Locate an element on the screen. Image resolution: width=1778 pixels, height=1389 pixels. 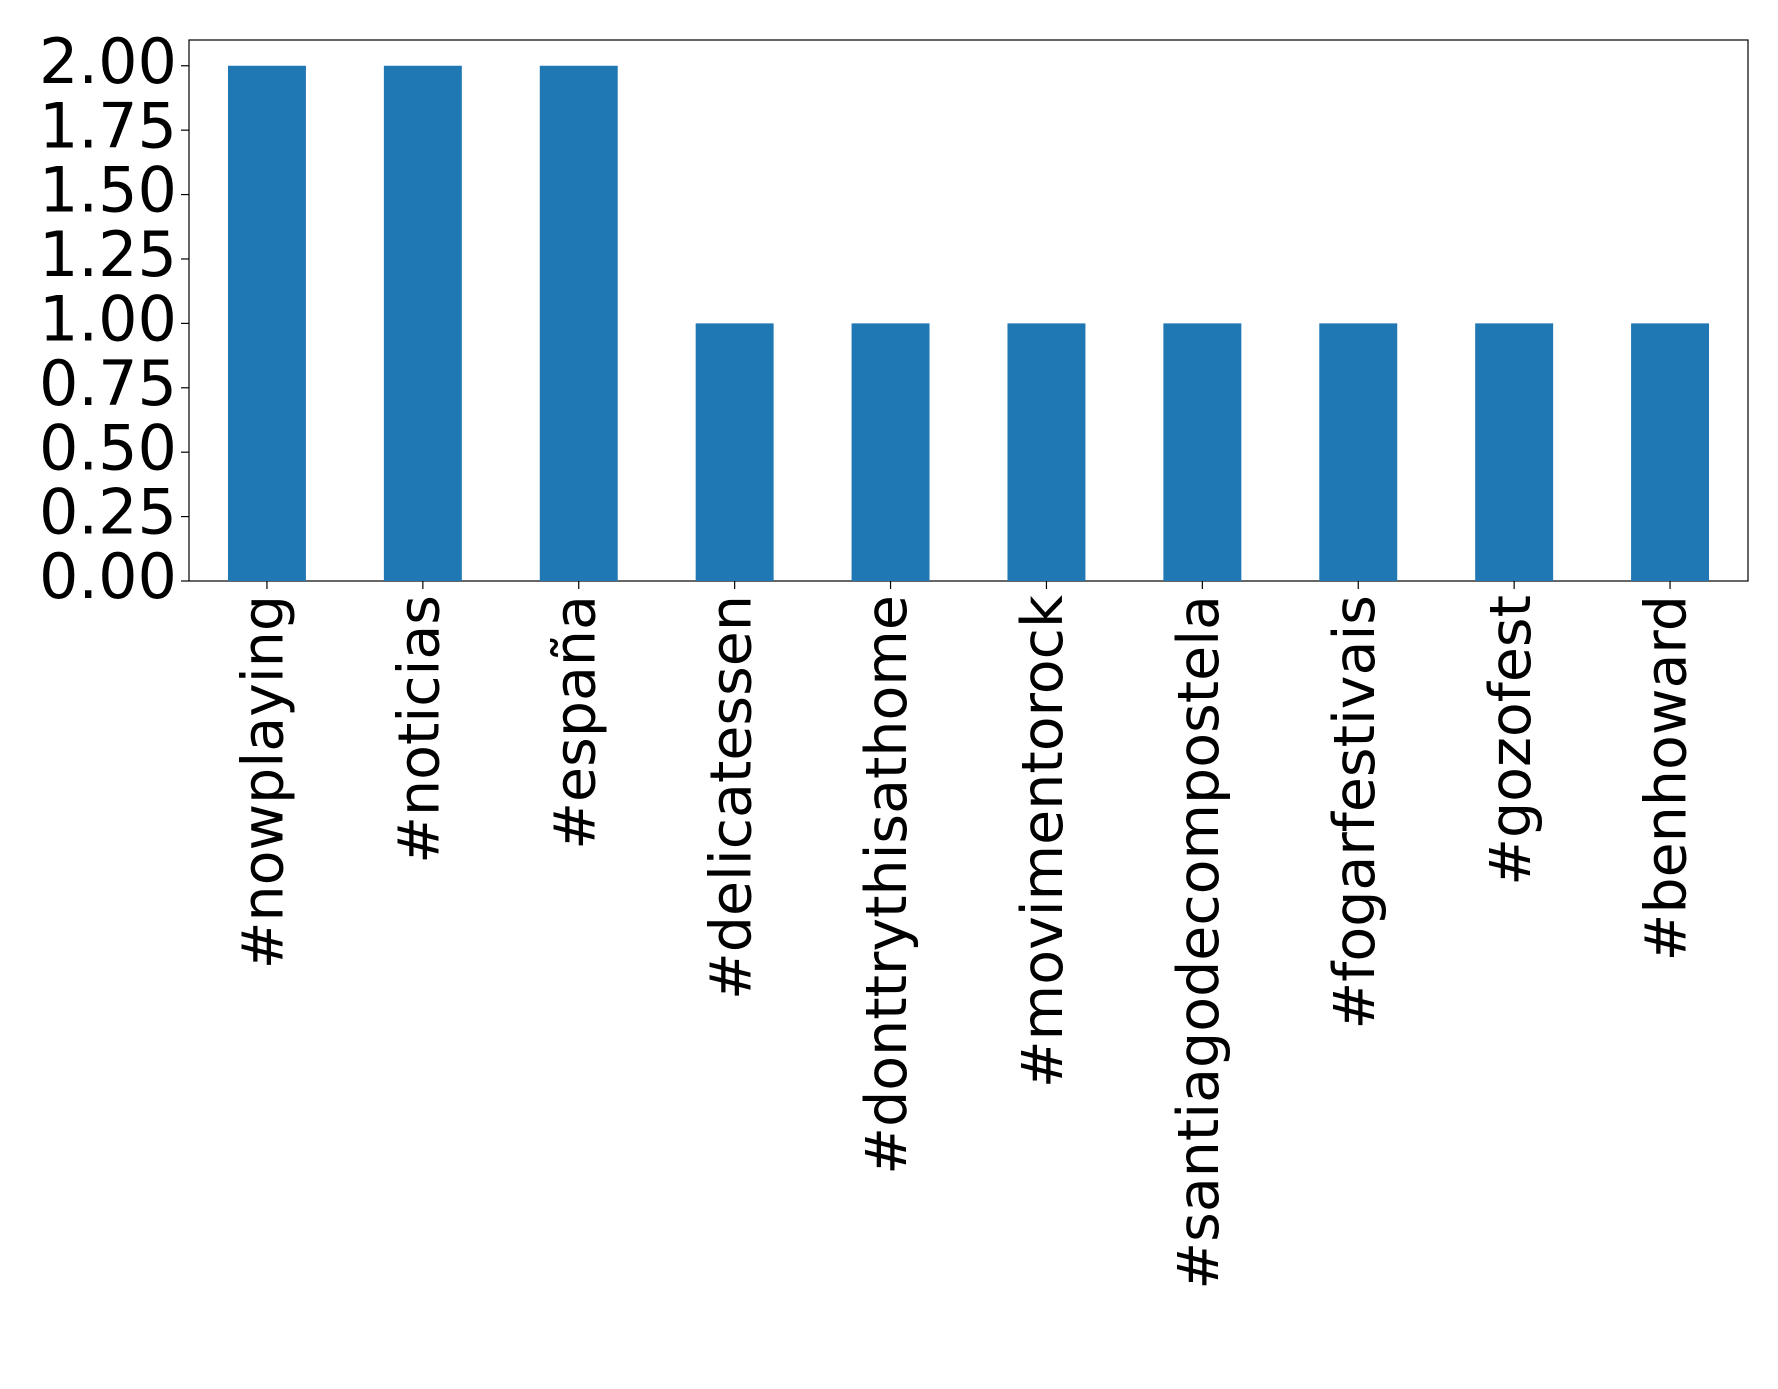
y-tick-label: 0.00 is located at coordinates (108, 576).